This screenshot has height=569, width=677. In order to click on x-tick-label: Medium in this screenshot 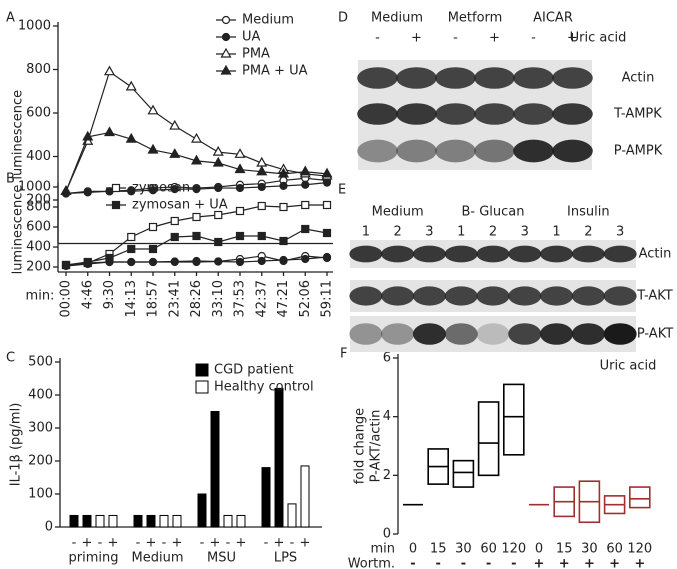, I will do `click(158, 558)`.